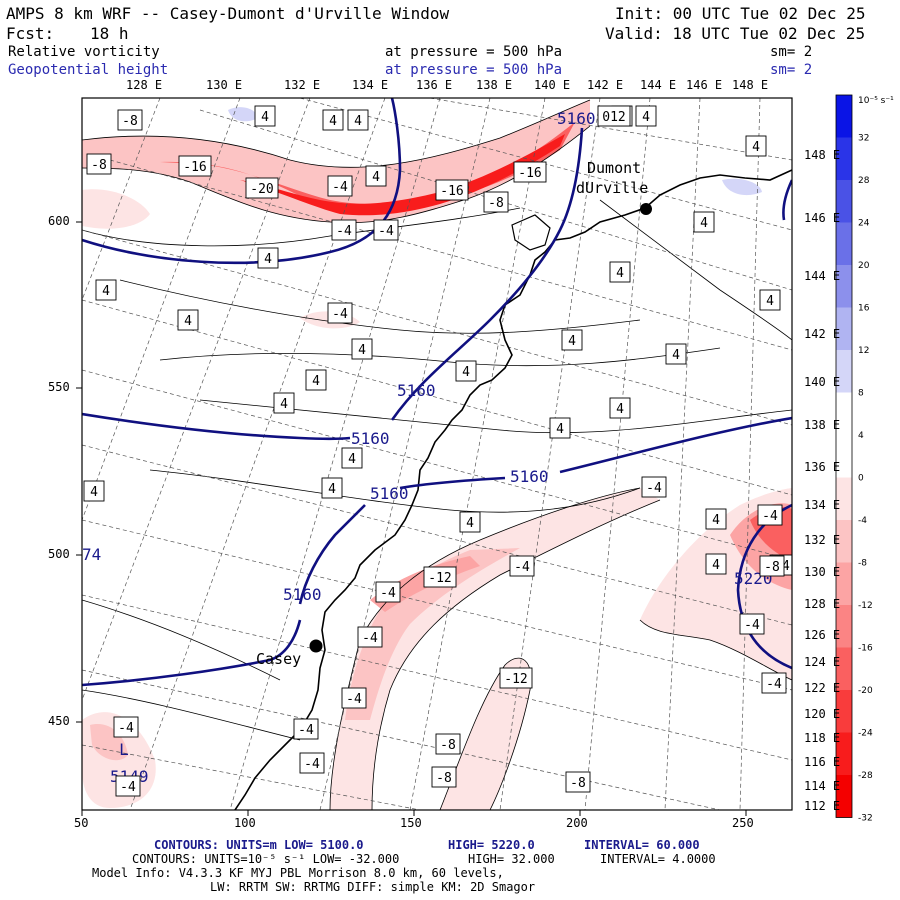 This screenshot has width=900, height=900. I want to click on right-longitude-label: 138 E, so click(822, 425).